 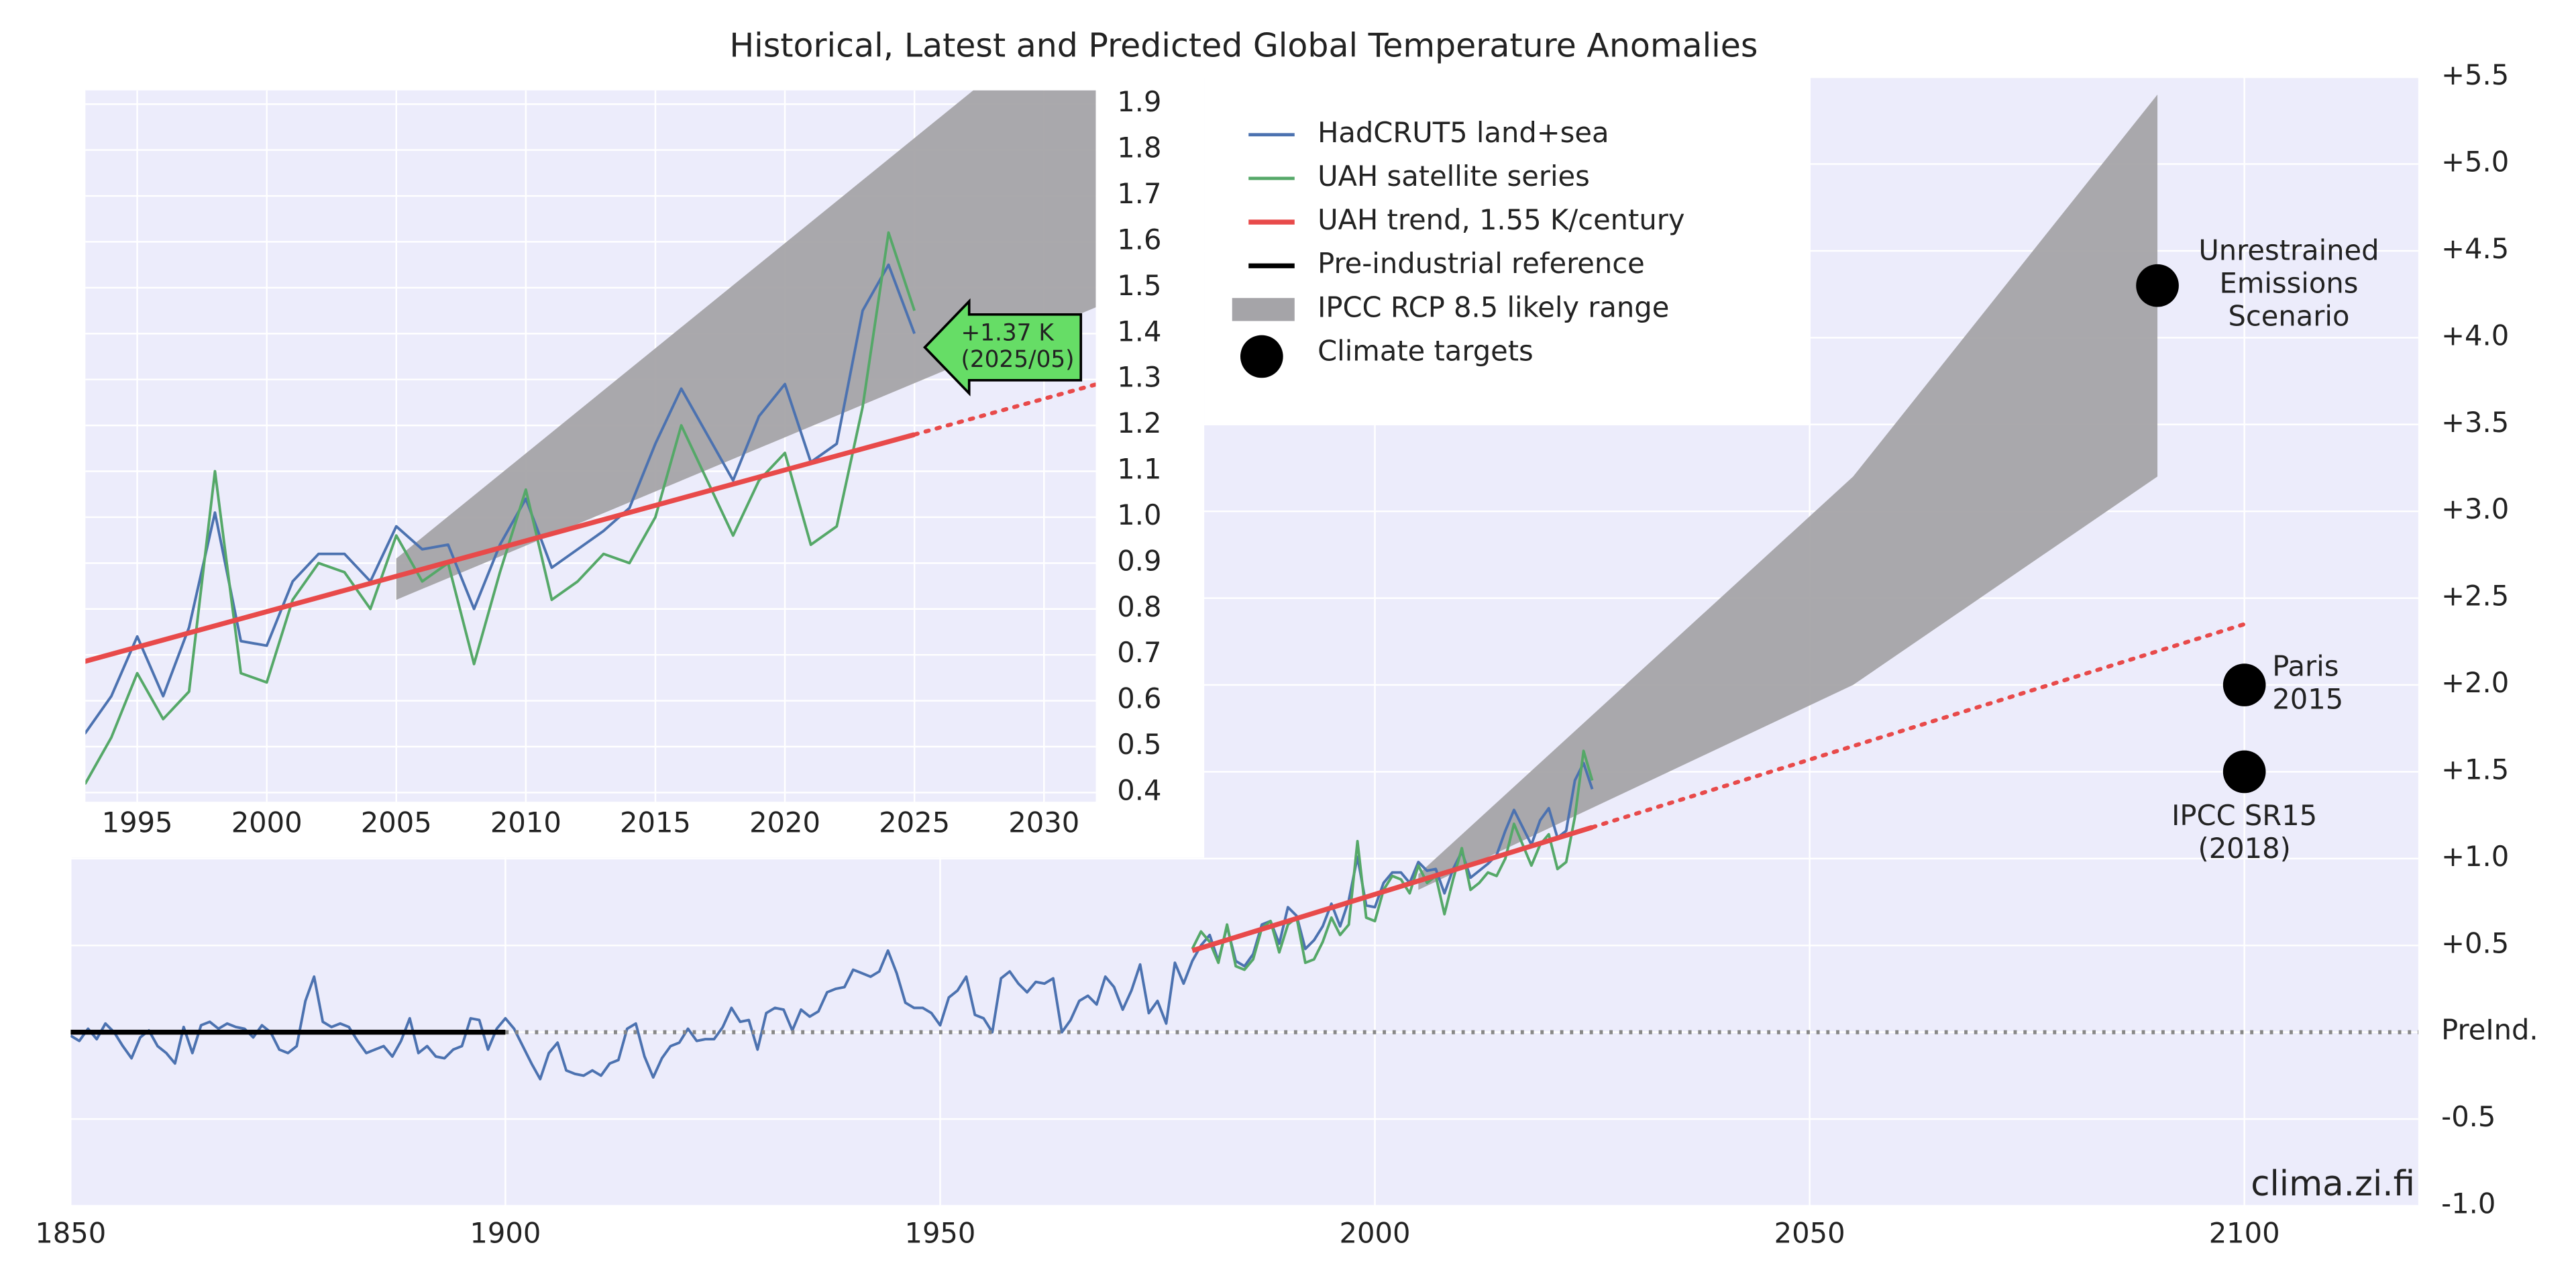 What do you see at coordinates (1501, 219) in the screenshot?
I see `legend-text: UAH trend, 1.55 K/century` at bounding box center [1501, 219].